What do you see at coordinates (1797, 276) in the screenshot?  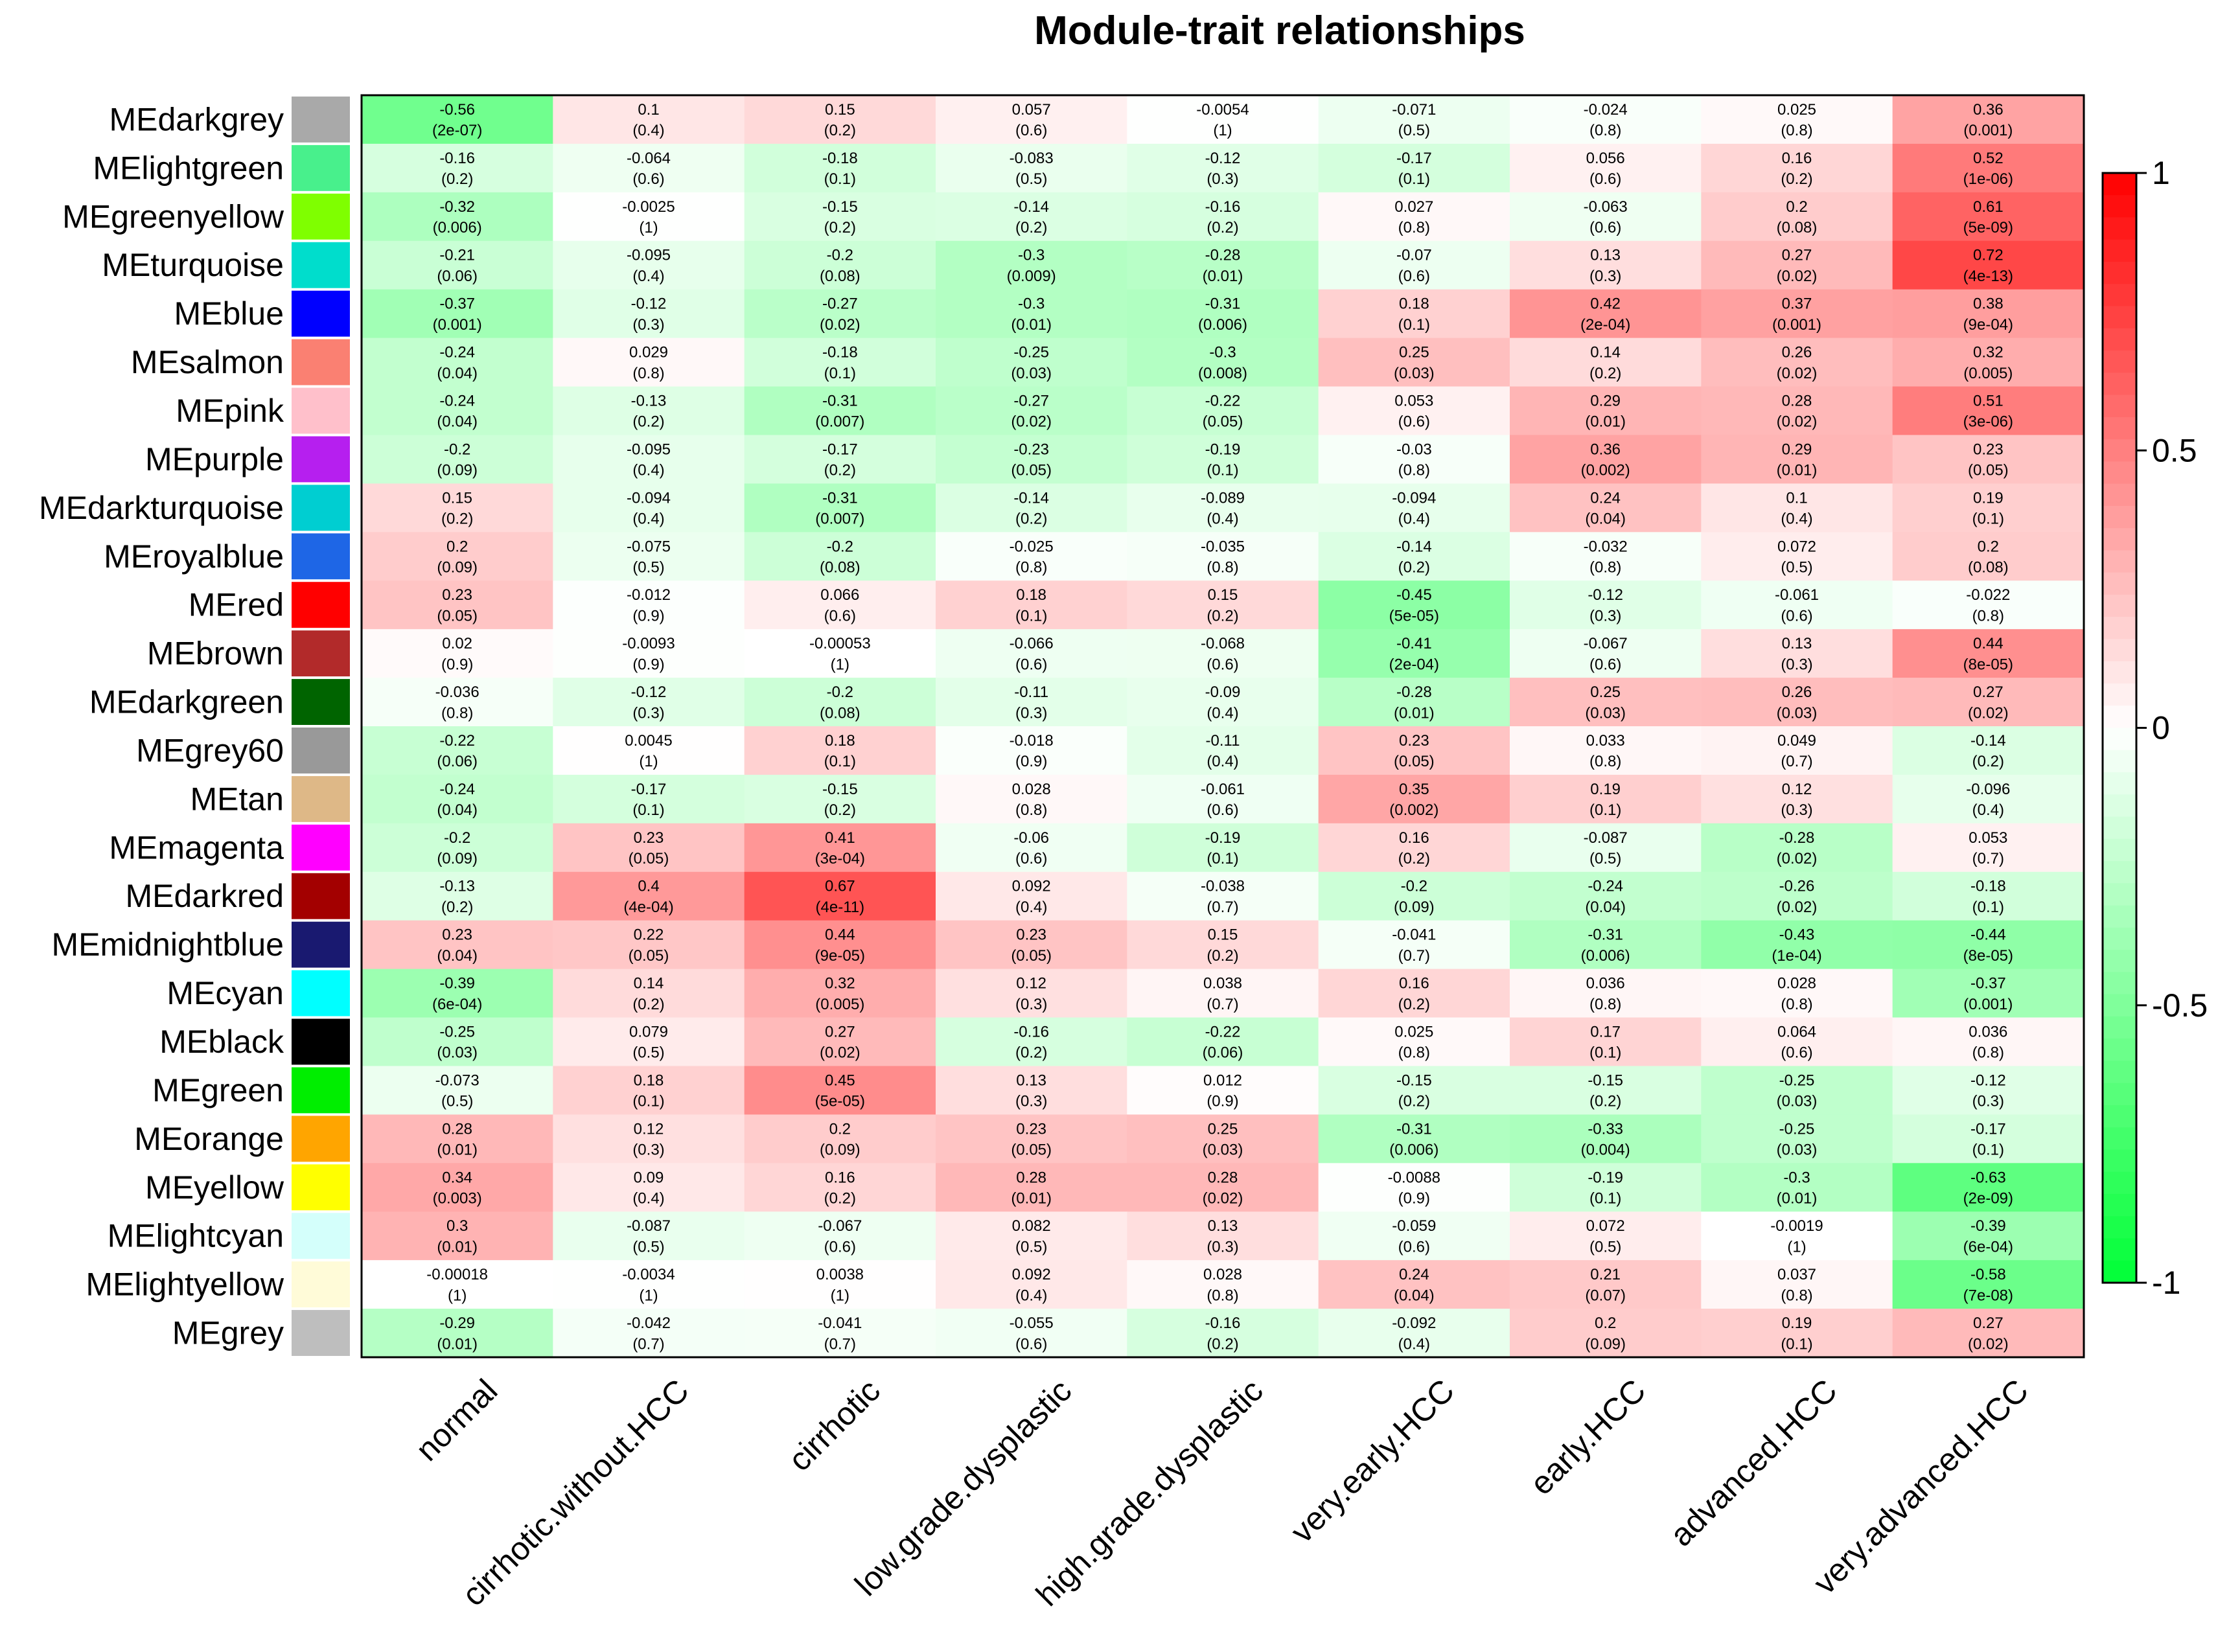 I see `cell-pvalue-label: (0.02)` at bounding box center [1797, 276].